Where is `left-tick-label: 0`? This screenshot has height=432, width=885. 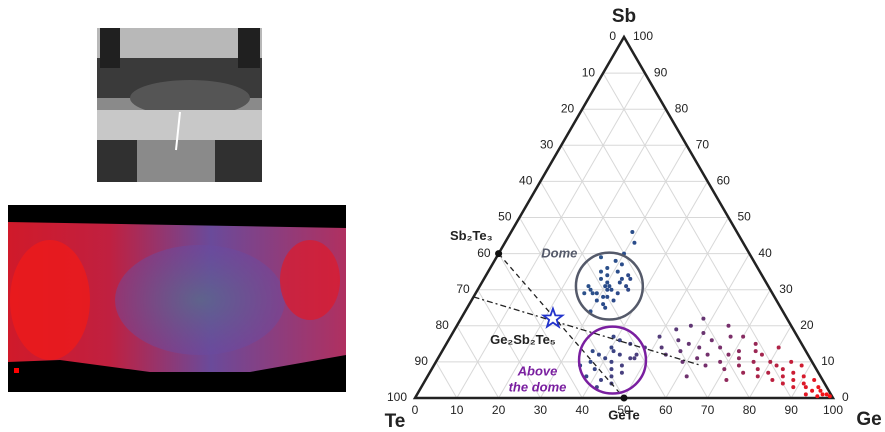
left-tick-label: 0 is located at coordinates (612, 36).